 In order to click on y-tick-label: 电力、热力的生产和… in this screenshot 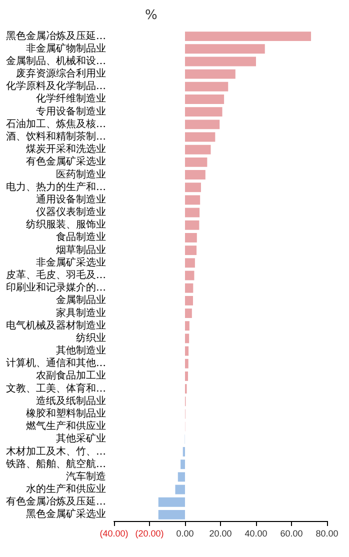, I will do `click(56, 186)`.